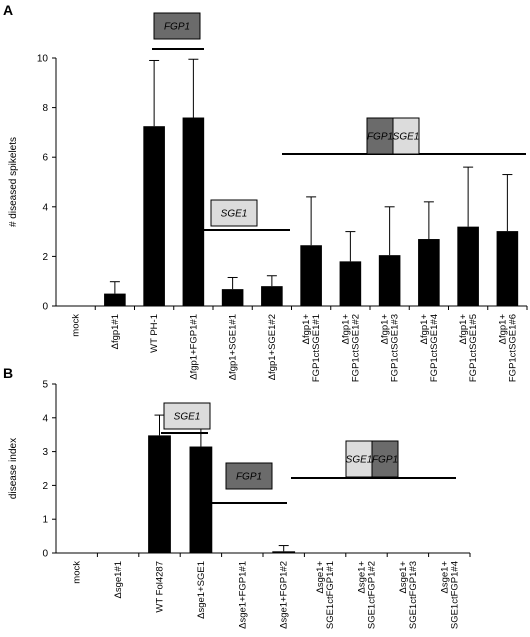  I want to click on panel-b-category-label: Δsge1+SGE1ctFGP1#3, so click(408, 595).